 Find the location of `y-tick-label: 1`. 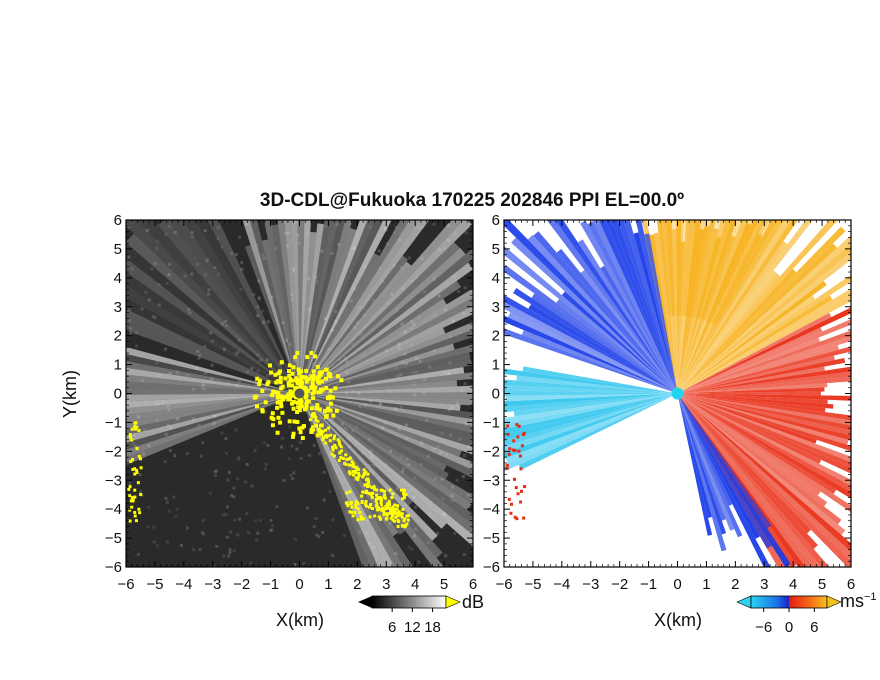

y-tick-label: 1 is located at coordinates (496, 365).